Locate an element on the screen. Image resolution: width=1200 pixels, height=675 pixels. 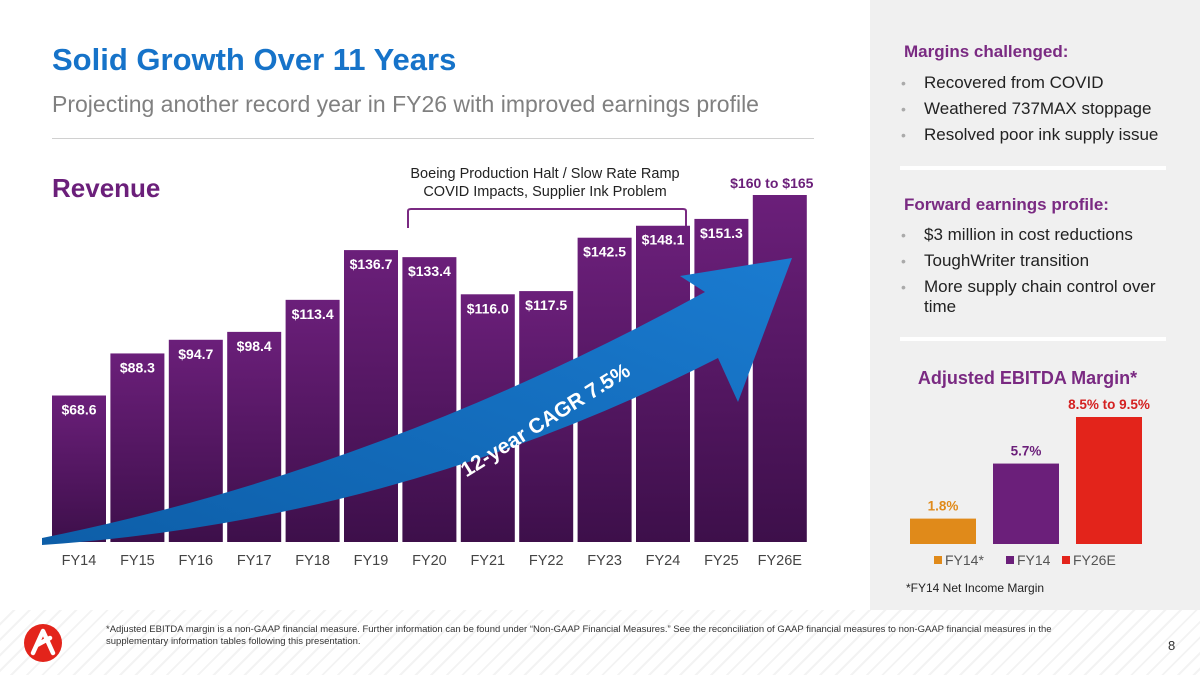
revenue-category-label: FY20 is located at coordinates (429, 561).